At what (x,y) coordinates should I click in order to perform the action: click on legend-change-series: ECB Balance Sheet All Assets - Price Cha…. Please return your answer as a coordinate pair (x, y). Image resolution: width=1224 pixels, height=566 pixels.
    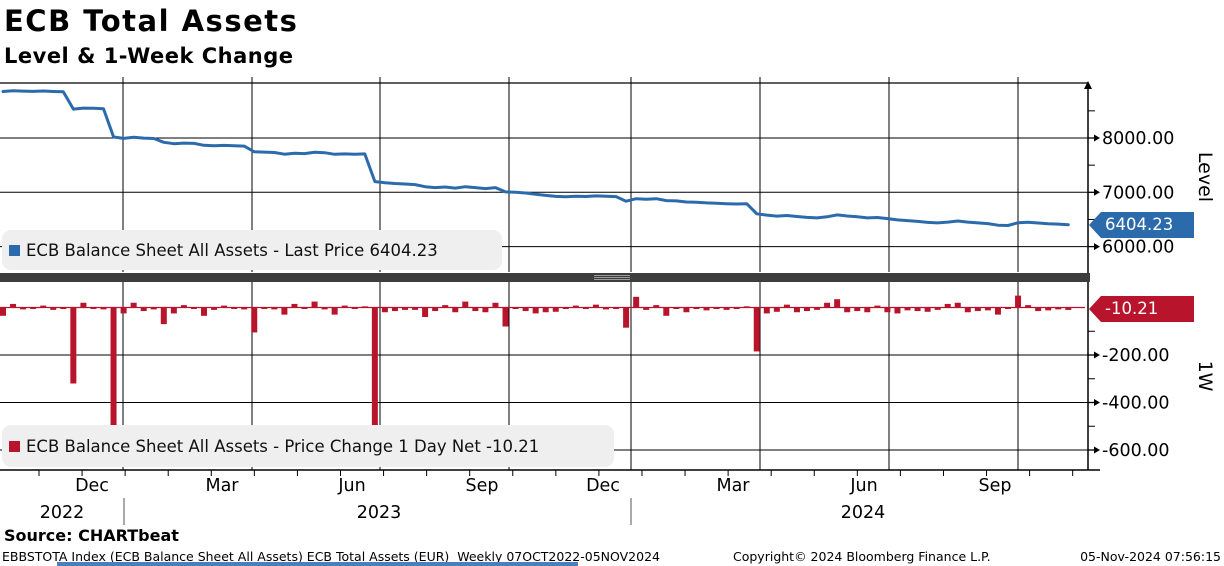
    Looking at the image, I should click on (308, 446).